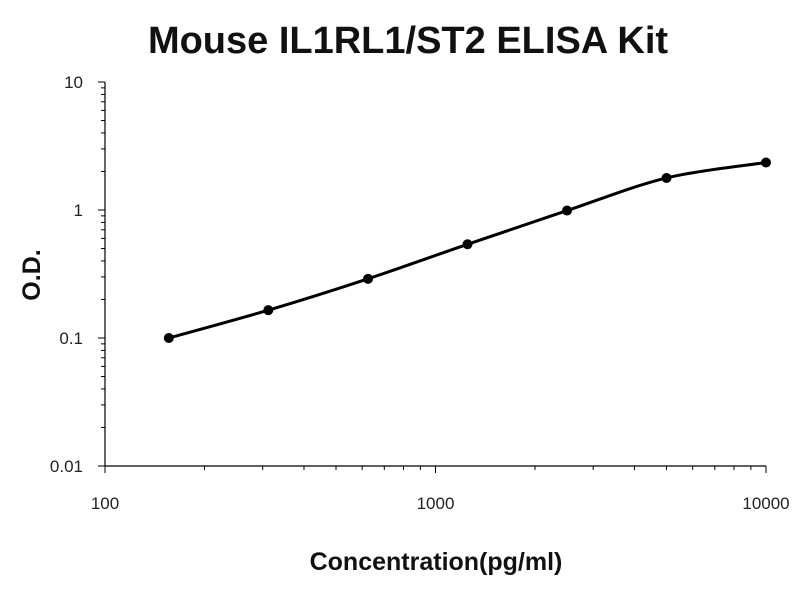 Image resolution: width=800 pixels, height=600 pixels. Describe the element at coordinates (71, 338) in the screenshot. I see `y-tick-label: 0.1` at that location.